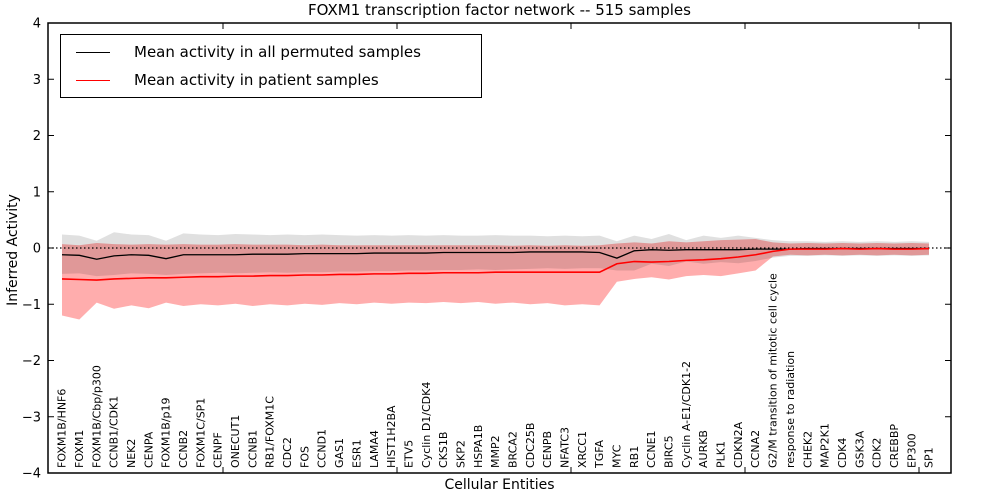  Describe the element at coordinates (651, 449) in the screenshot. I see `x-tick-label: CCNE1` at that location.